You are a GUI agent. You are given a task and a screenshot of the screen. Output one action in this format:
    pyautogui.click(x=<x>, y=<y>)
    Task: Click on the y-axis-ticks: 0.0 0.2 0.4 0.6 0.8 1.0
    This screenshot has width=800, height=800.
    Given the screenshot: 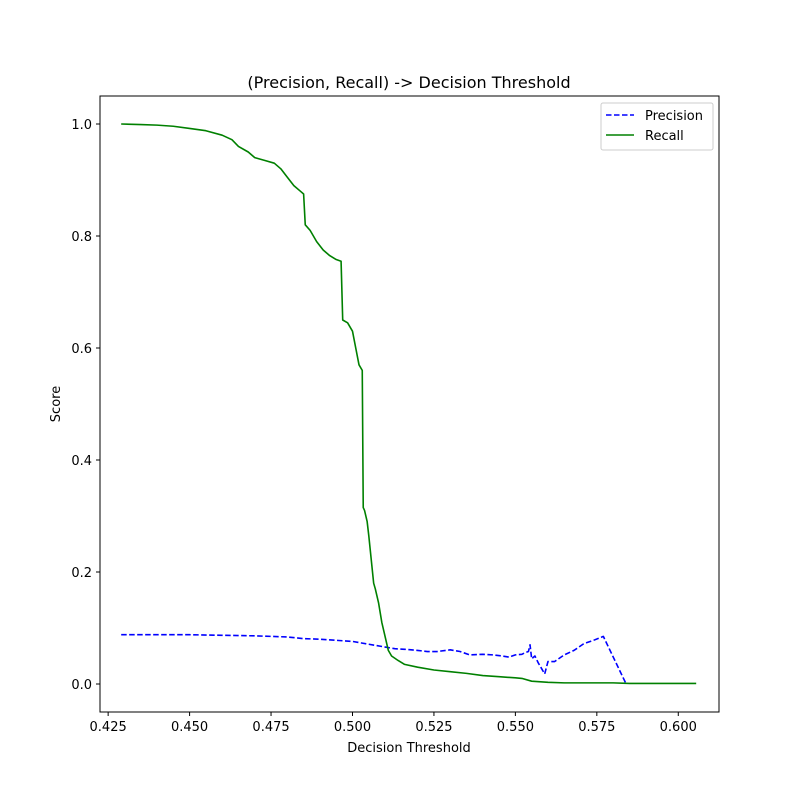 What is the action you would take?
    pyautogui.click(x=85, y=405)
    